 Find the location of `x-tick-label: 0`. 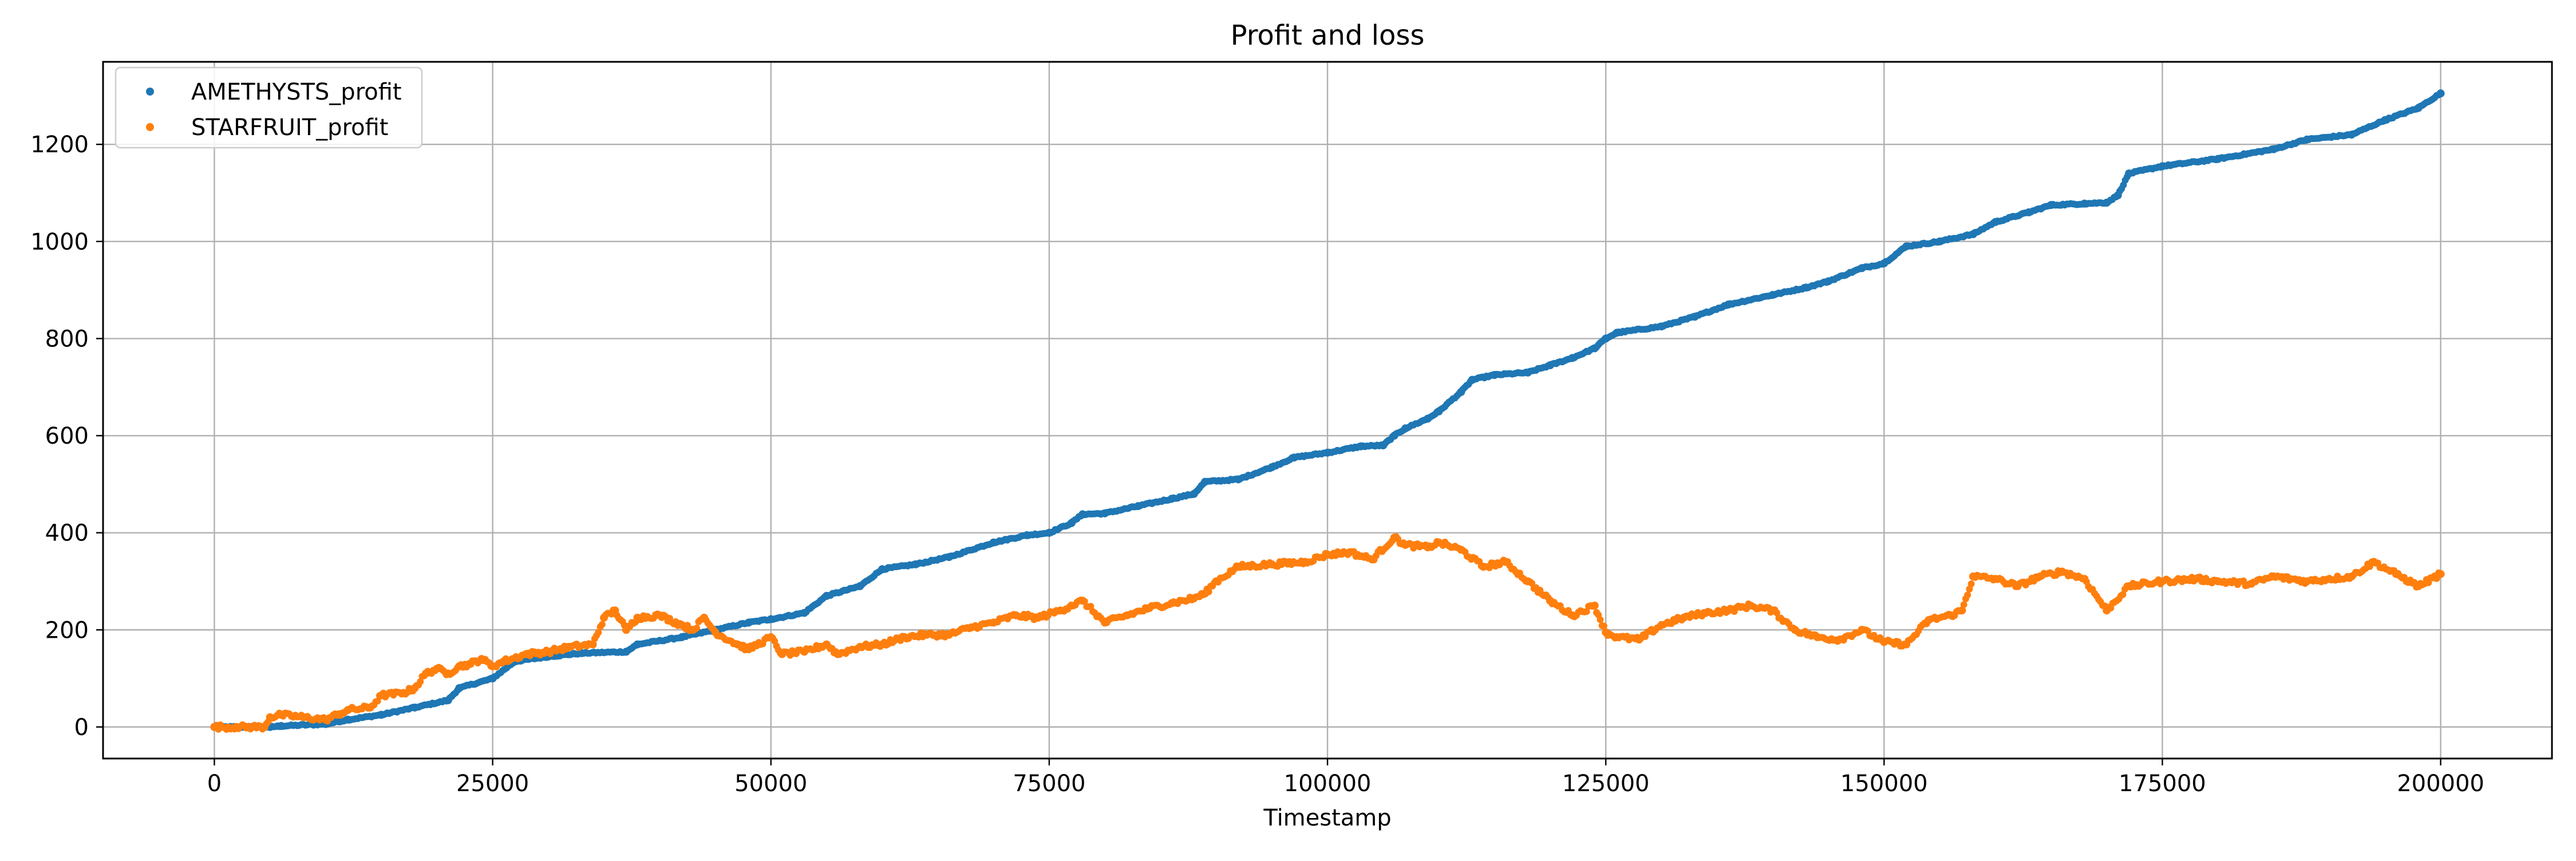

x-tick-label: 0 is located at coordinates (214, 784).